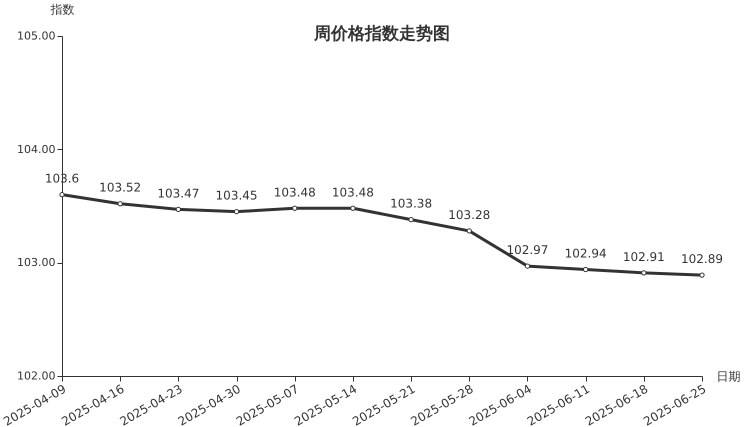 The height and width of the screenshot is (427, 752). What do you see at coordinates (469, 215) in the screenshot?
I see `data-label: 103.28` at bounding box center [469, 215].